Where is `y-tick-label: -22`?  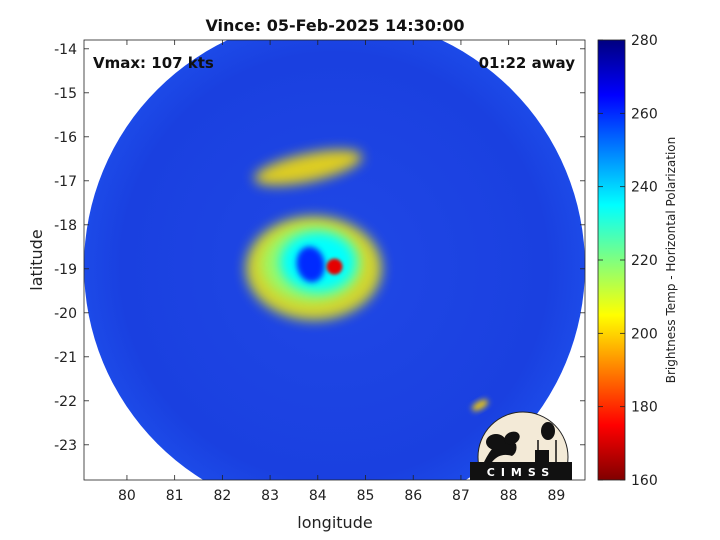 y-tick-label: -22 is located at coordinates (65, 402).